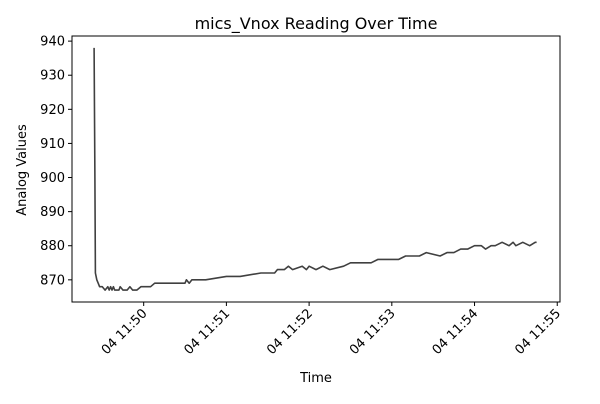 Image resolution: width=600 pixels, height=404 pixels. I want to click on y-tick-label: 920, so click(52, 110).